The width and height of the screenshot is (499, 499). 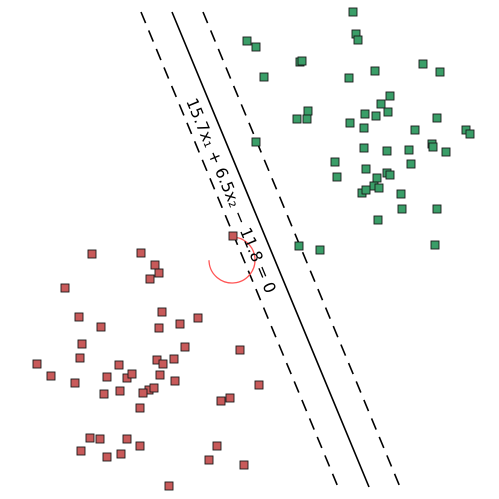 What do you see at coordinates (232, 257) in the screenshot?
I see `highlight-marker` at bounding box center [232, 257].